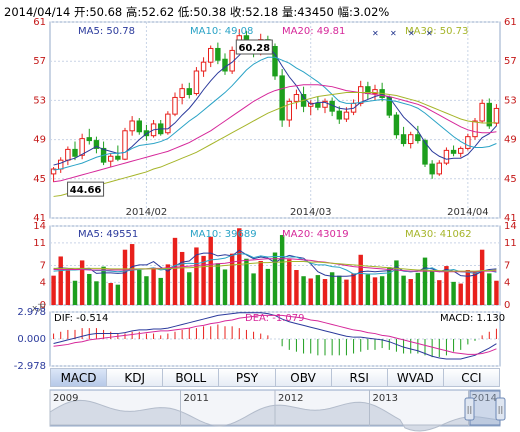  What do you see at coordinates (510, 140) in the screenshot?
I see `price-y-tick-right: 49` at bounding box center [510, 140].